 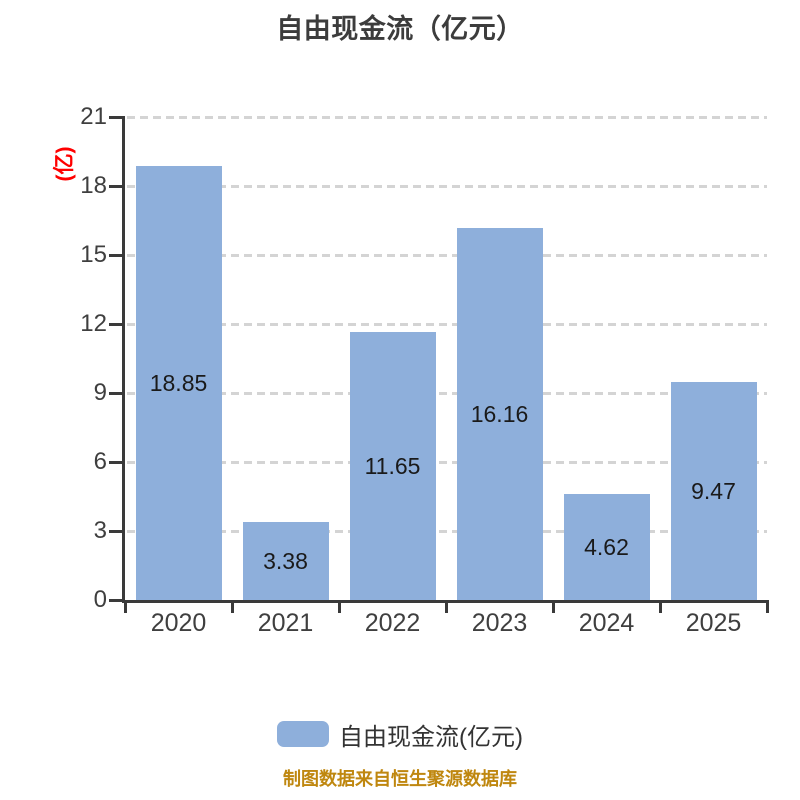 I want to click on y-tick-label: 18, so click(x=93, y=185).